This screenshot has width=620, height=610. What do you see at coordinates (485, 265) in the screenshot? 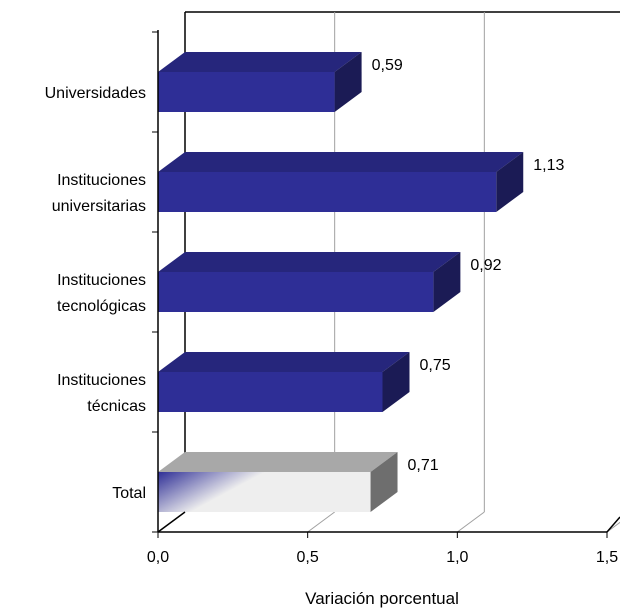
I see `value-label-2: 0,92` at bounding box center [485, 265].